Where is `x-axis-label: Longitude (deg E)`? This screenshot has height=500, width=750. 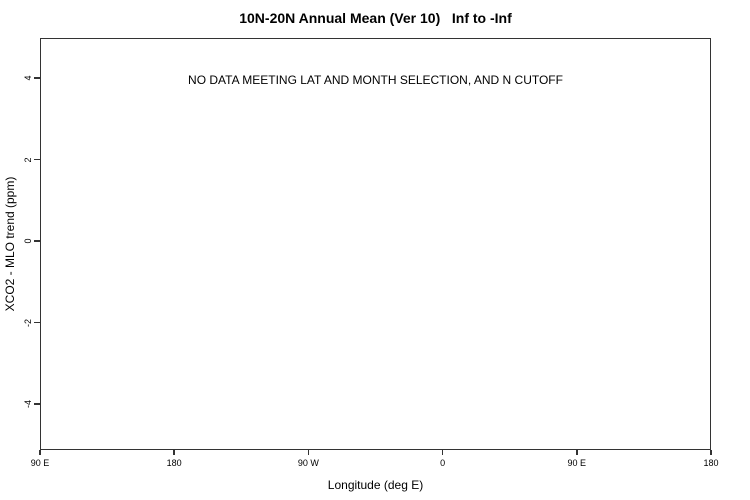
x-axis-label: Longitude (deg E) is located at coordinates (375, 485).